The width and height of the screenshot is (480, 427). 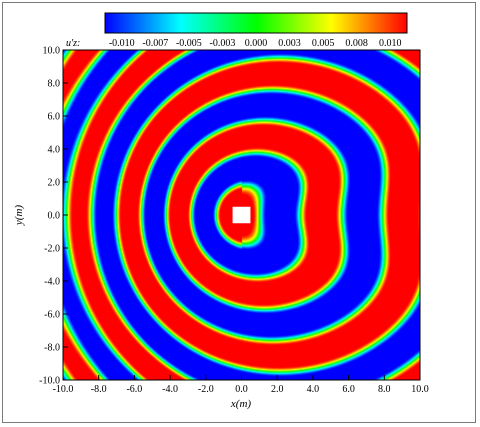 I want to click on colorbar-tick-label: -0.005, so click(x=189, y=43).